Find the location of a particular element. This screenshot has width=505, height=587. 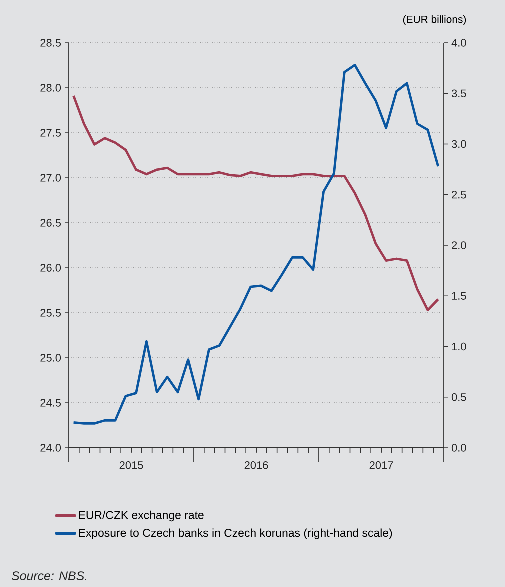

x-tick-label: 2017 is located at coordinates (382, 466).